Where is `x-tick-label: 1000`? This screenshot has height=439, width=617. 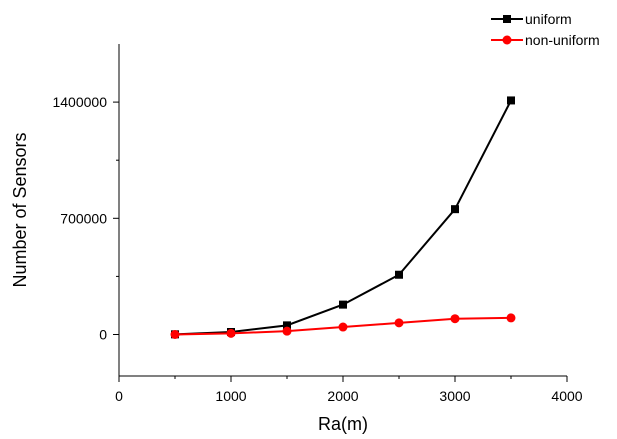 x-tick-label: 1000 is located at coordinates (230, 396).